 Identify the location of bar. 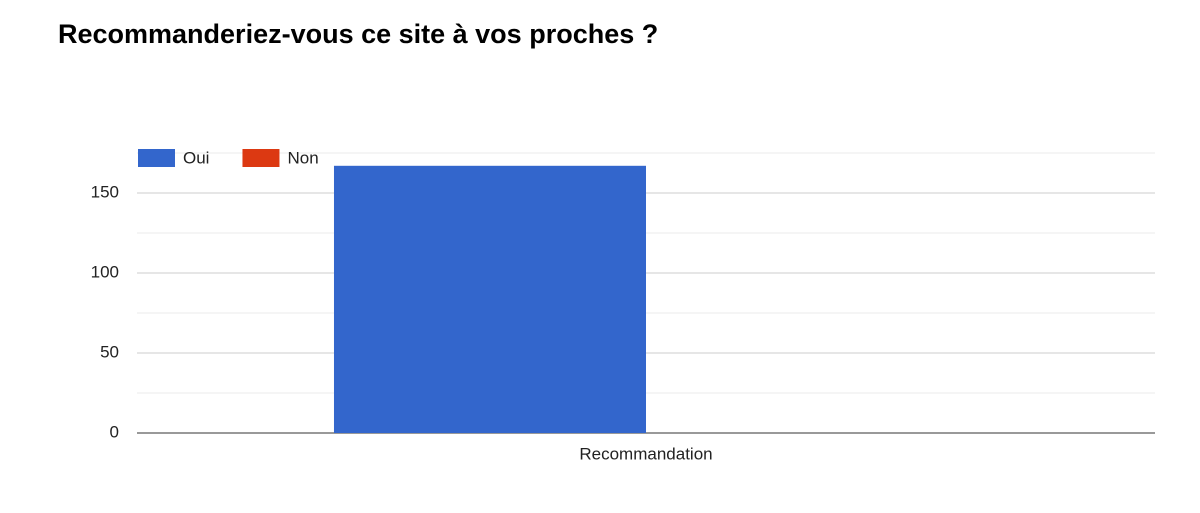
(489, 299).